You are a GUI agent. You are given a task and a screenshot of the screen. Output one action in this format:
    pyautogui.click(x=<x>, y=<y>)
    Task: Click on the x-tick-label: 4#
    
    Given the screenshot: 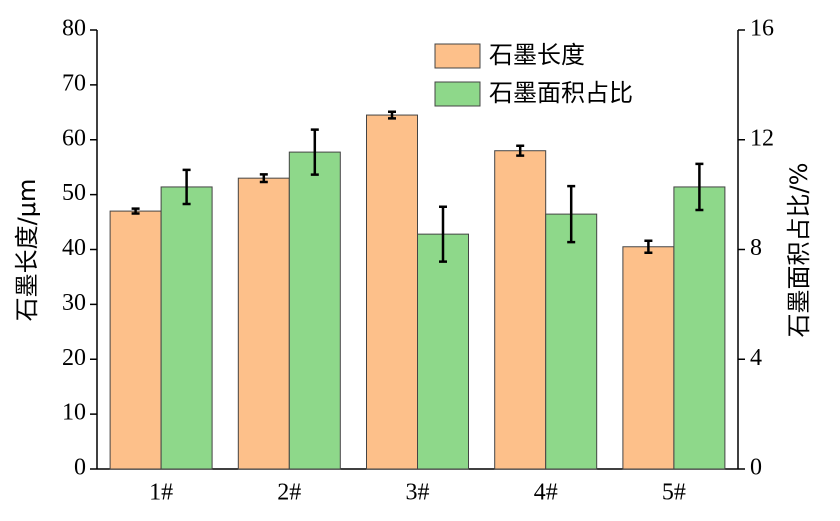 What is the action you would take?
    pyautogui.click(x=546, y=493)
    